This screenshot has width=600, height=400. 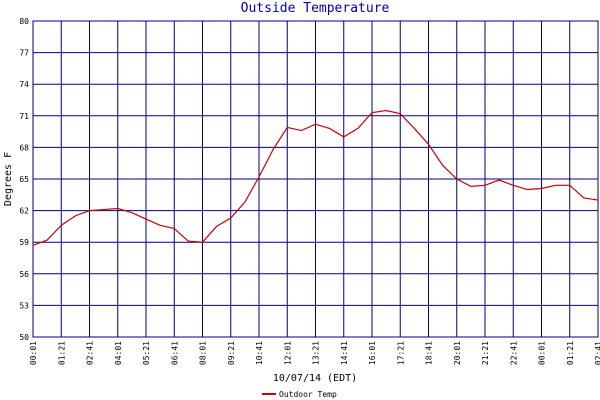 I want to click on x-axis-label: 10/07/14 (EDT), so click(x=315, y=378).